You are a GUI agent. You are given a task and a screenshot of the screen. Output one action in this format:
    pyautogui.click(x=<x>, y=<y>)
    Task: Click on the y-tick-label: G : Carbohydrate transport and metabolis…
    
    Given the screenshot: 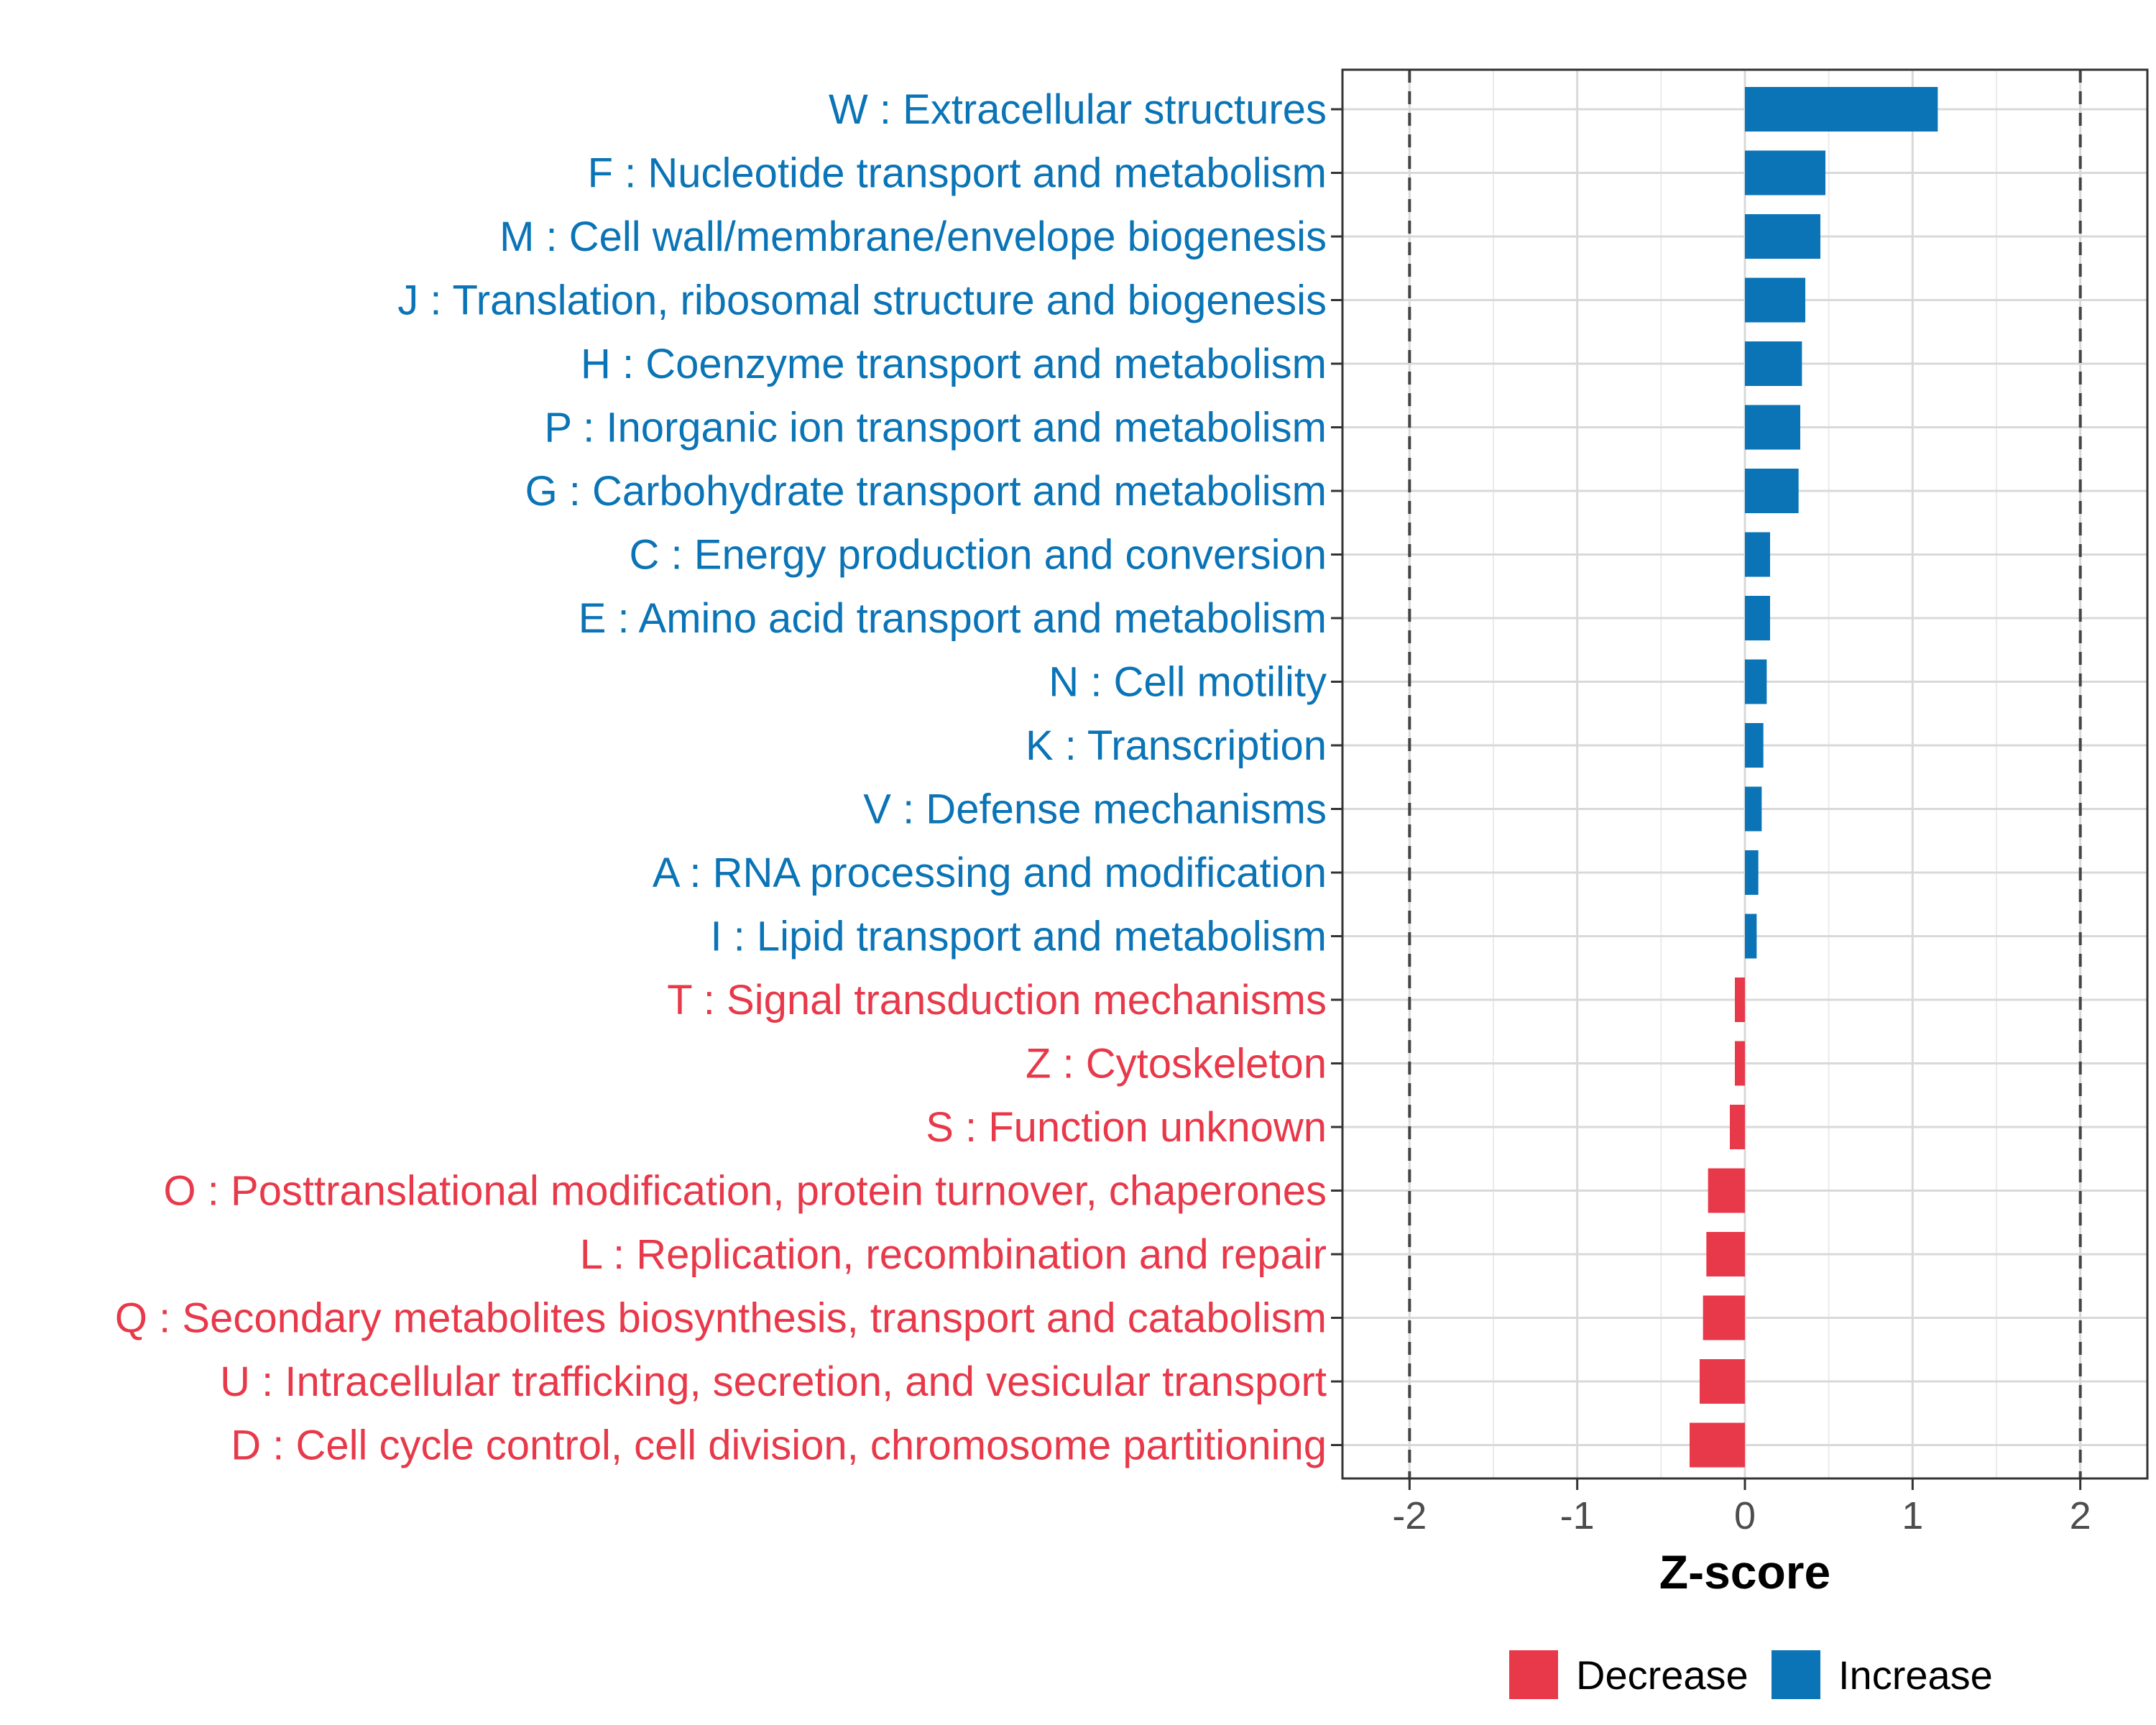 What is the action you would take?
    pyautogui.click(x=926, y=491)
    